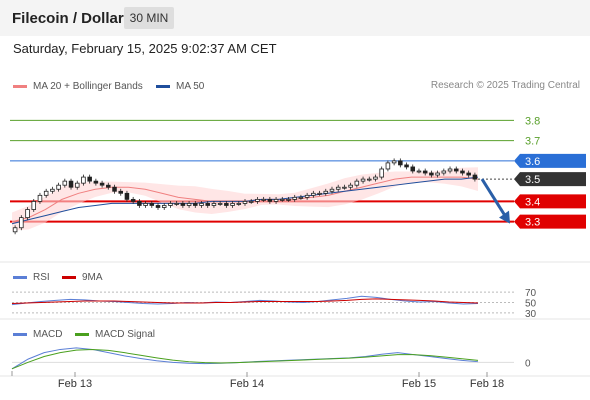  What do you see at coordinates (20, 334) in the screenshot?
I see `macd-swatch` at bounding box center [20, 334].